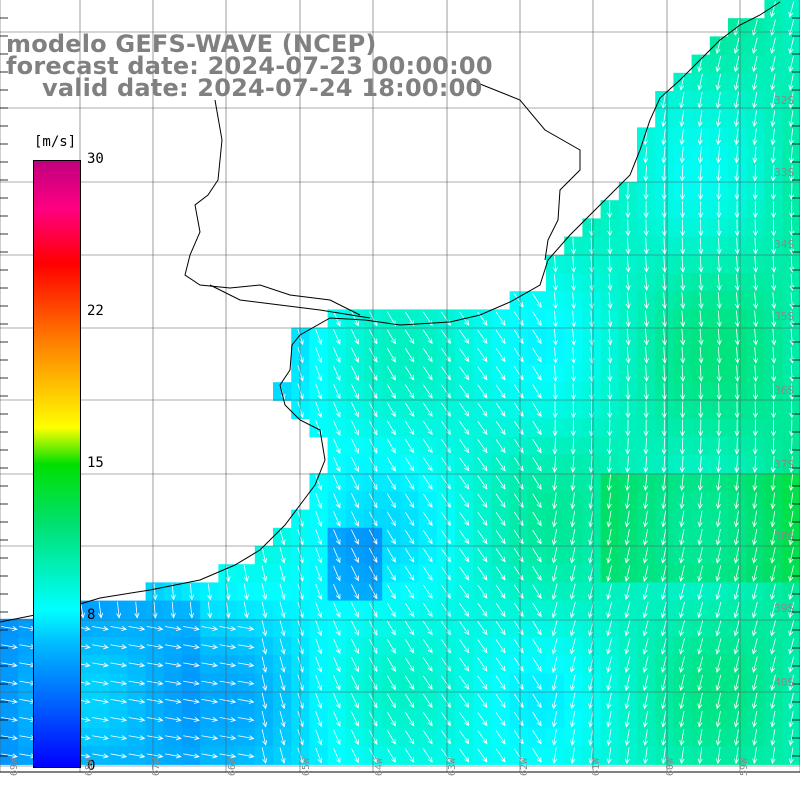 The image size is (800, 800). What do you see at coordinates (57, 464) in the screenshot?
I see `colorbar` at bounding box center [57, 464].